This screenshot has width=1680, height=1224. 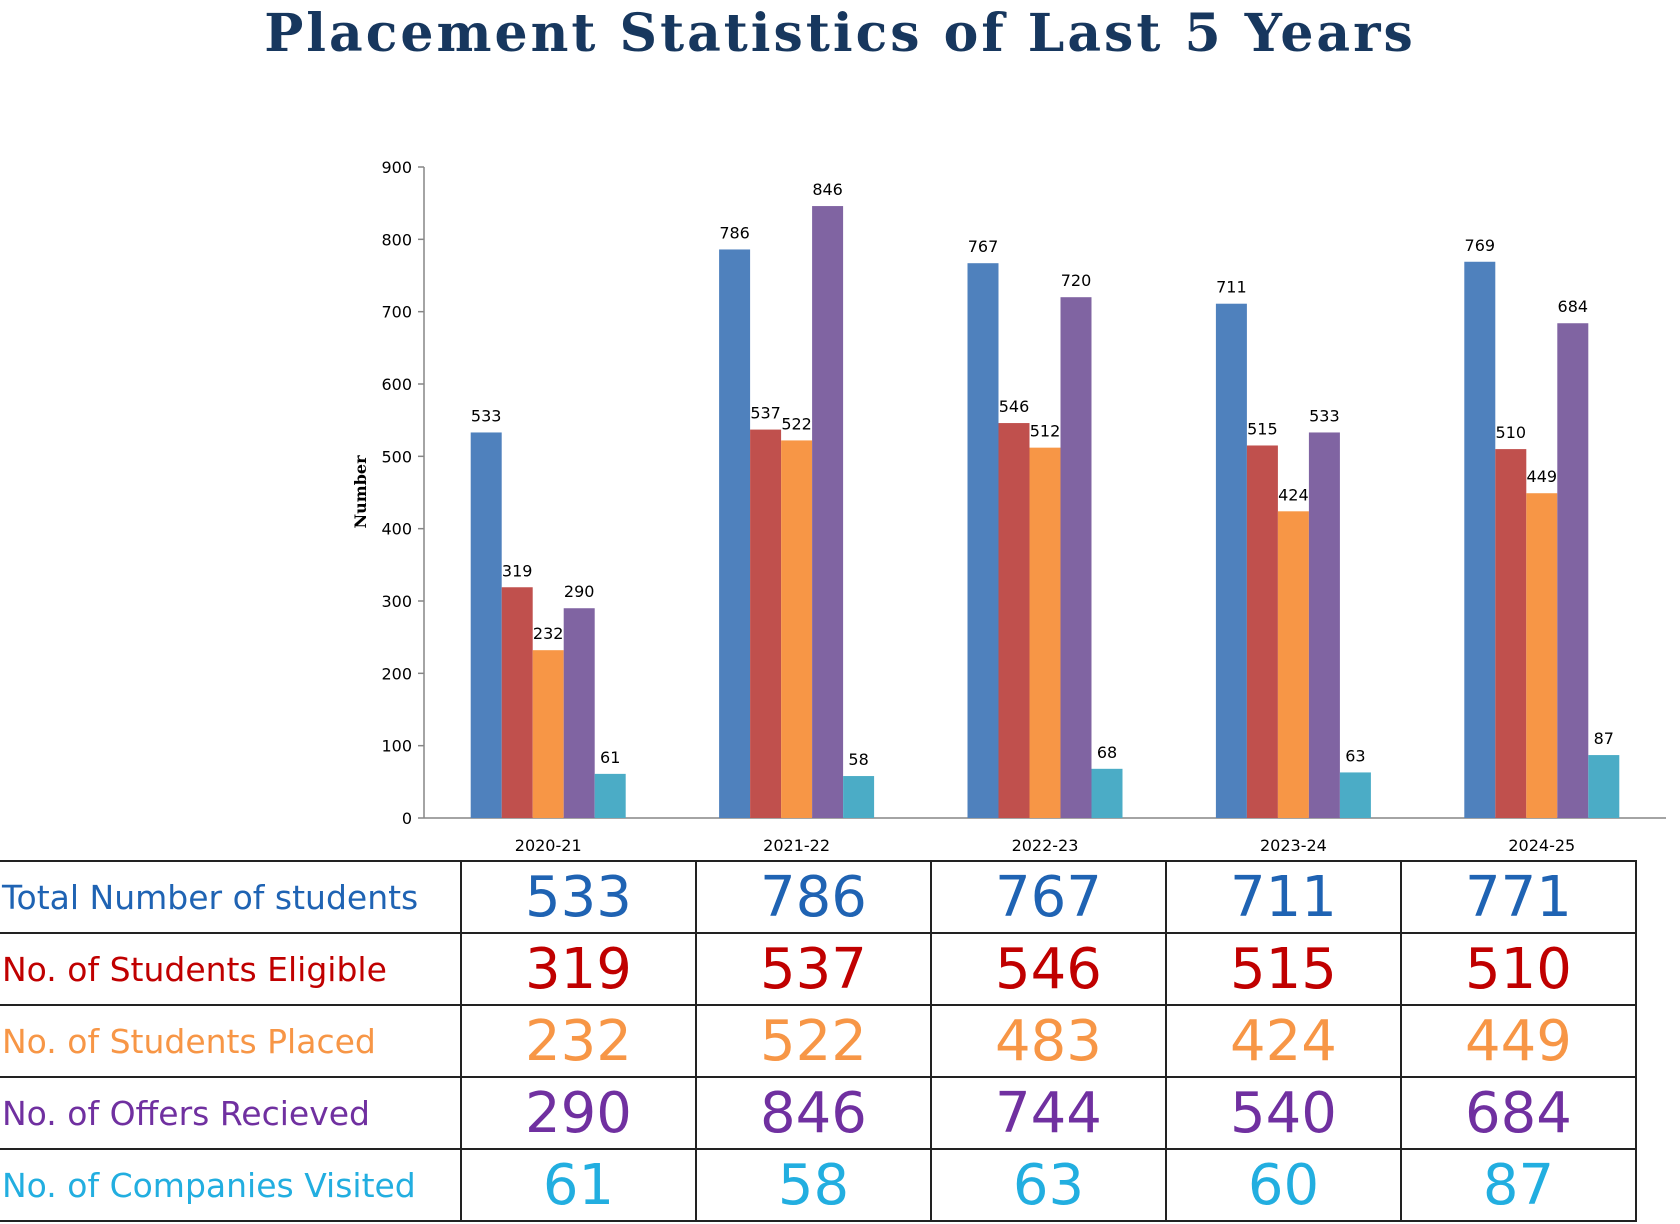 I want to click on table-cell: 87, so click(x=1518, y=1185).